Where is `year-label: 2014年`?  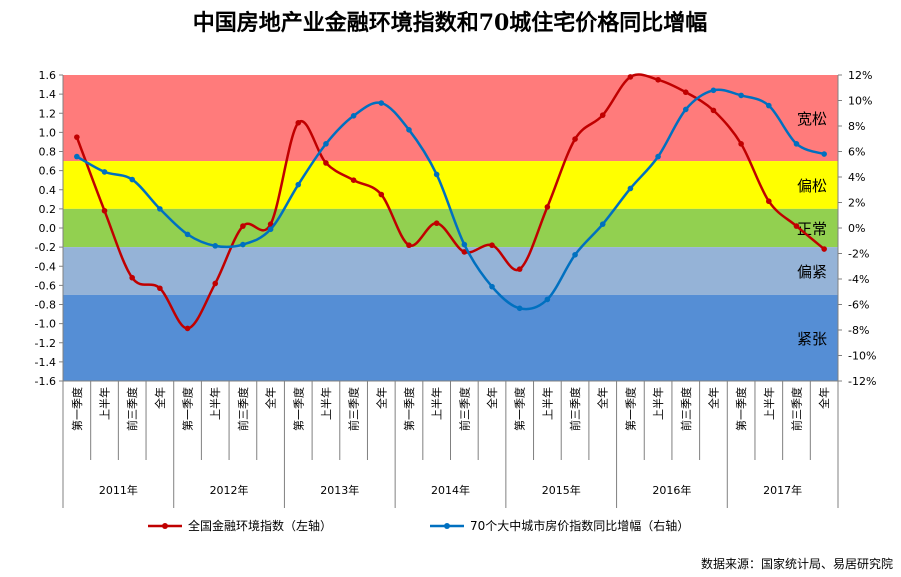 year-label: 2014年 is located at coordinates (450, 490).